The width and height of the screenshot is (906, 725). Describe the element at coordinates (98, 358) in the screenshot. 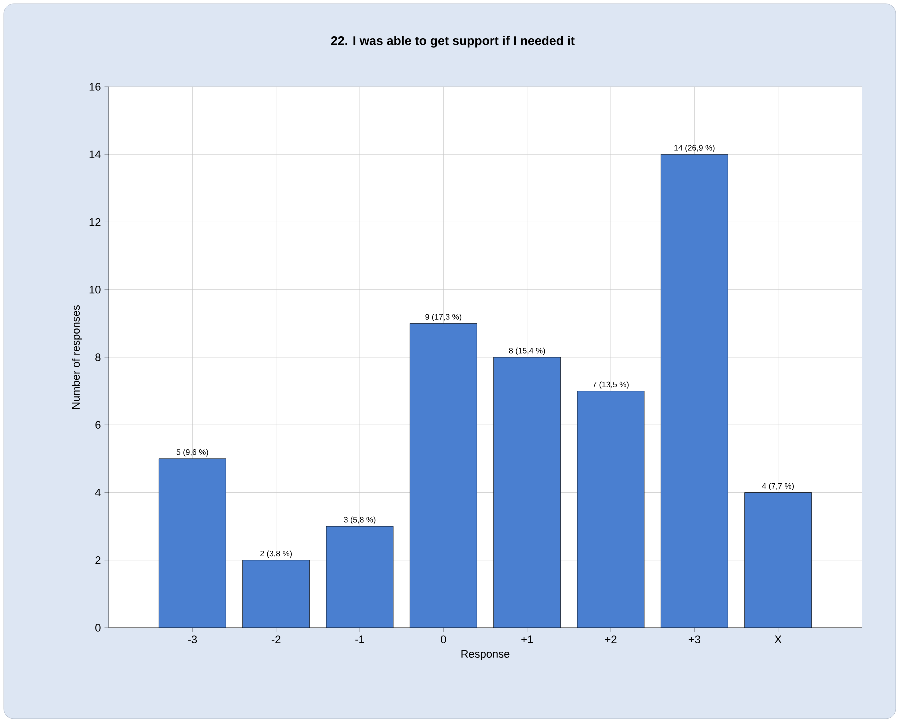

I see `y-tick-label: 8` at that location.